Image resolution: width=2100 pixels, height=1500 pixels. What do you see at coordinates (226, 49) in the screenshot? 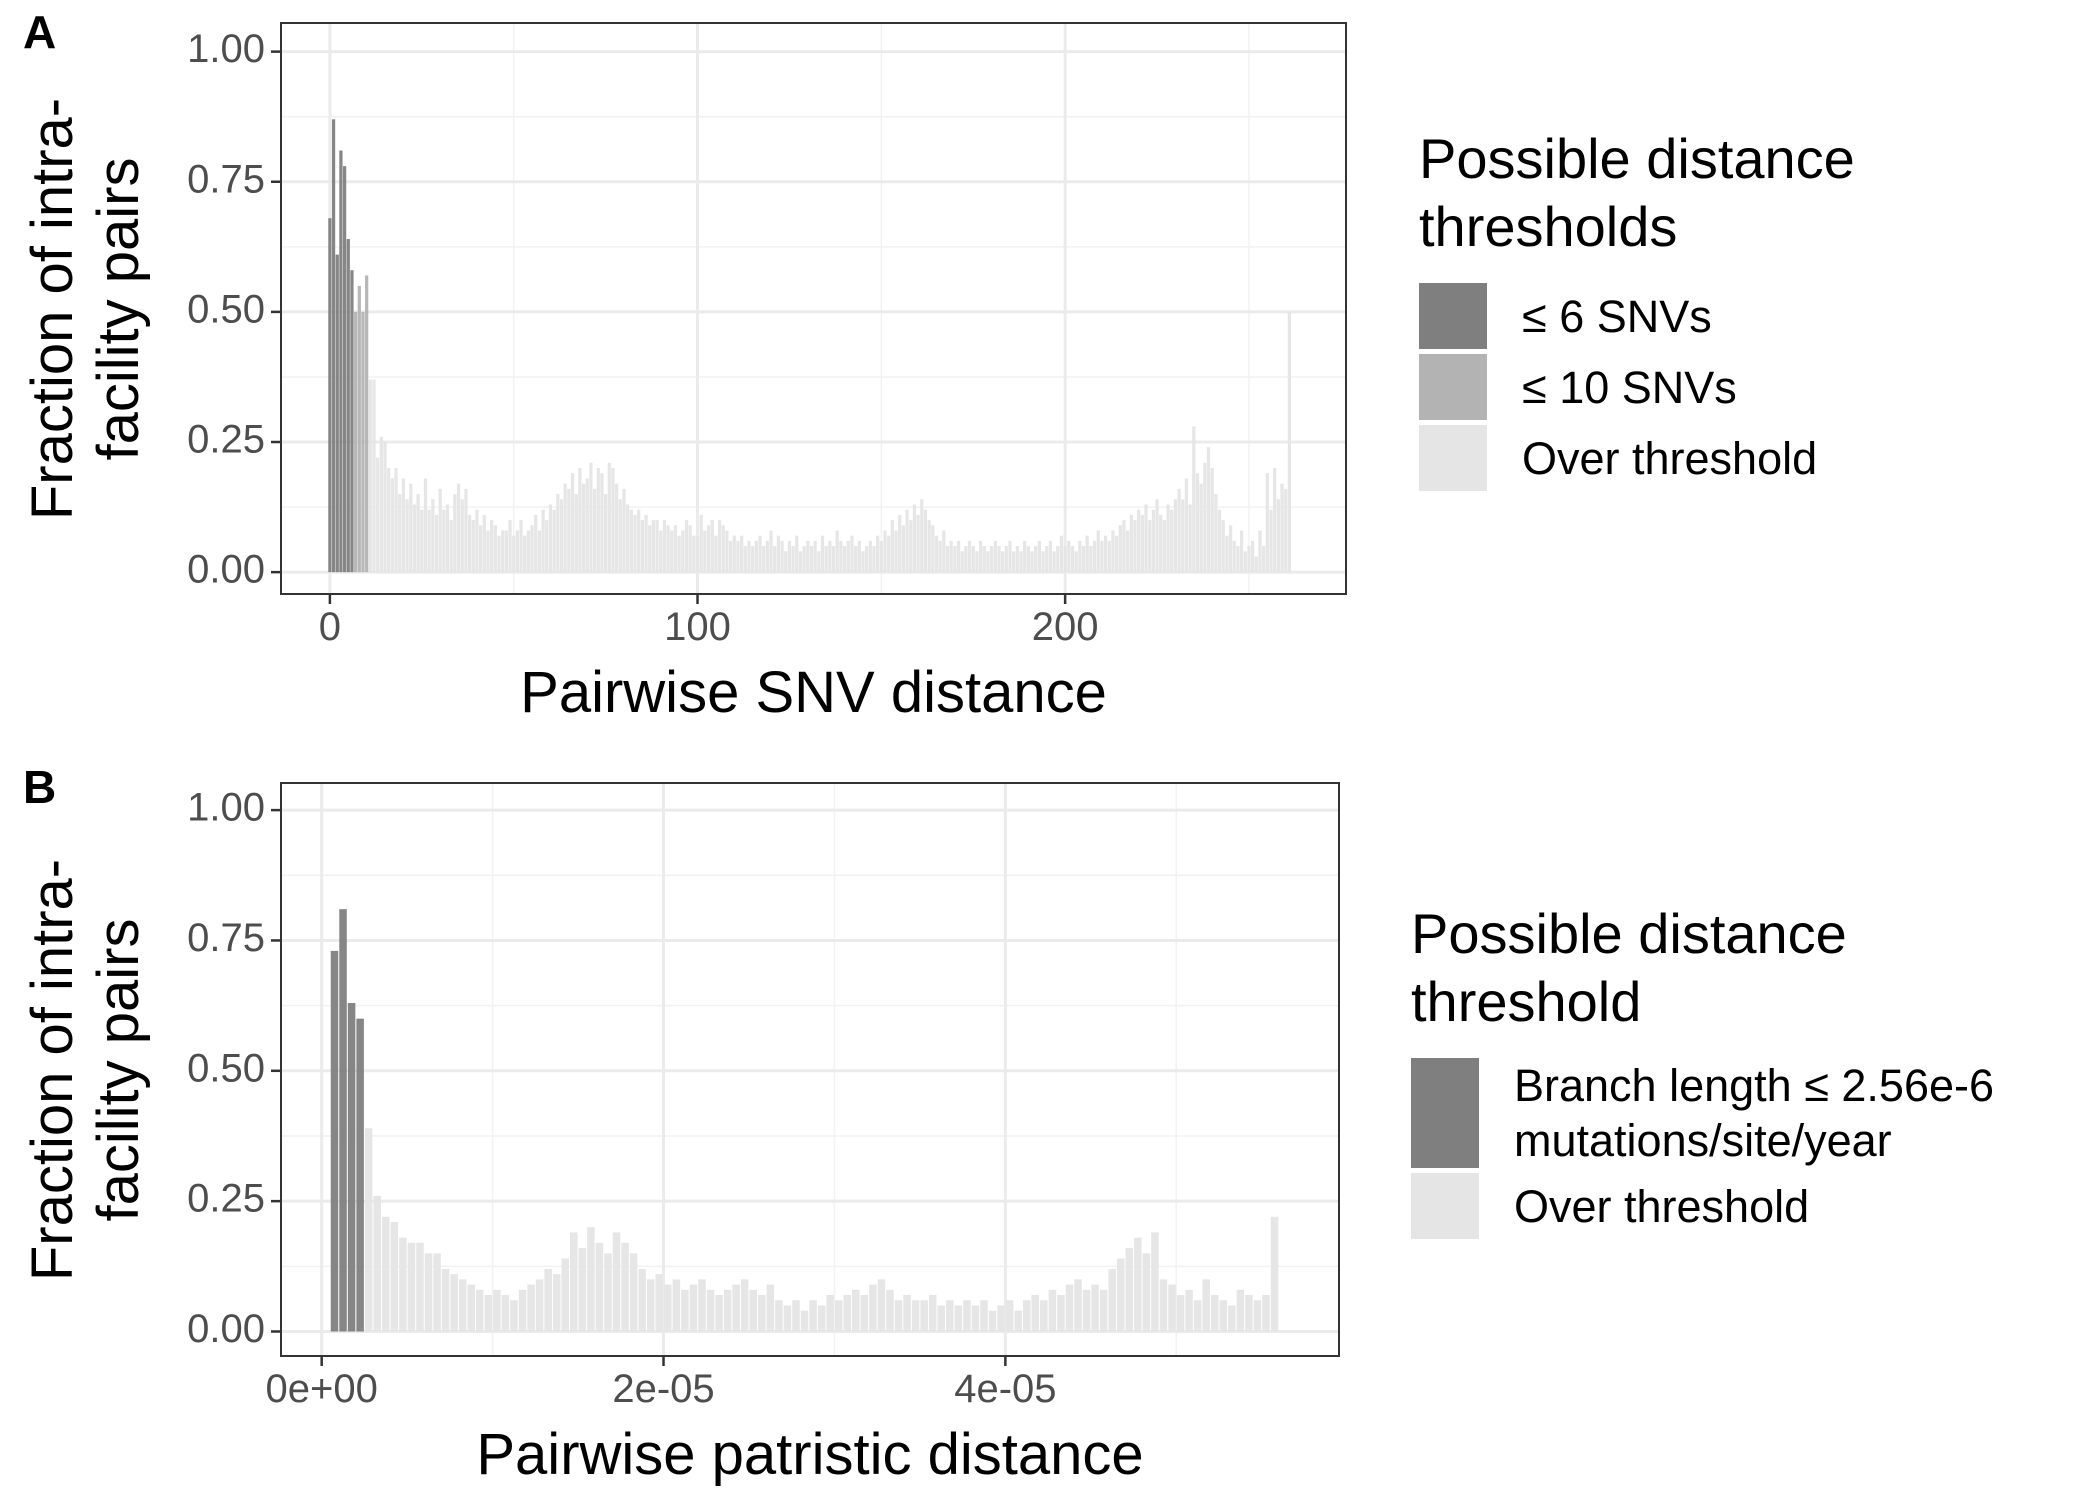
I see `y-tick-label: 1.00` at bounding box center [226, 49].